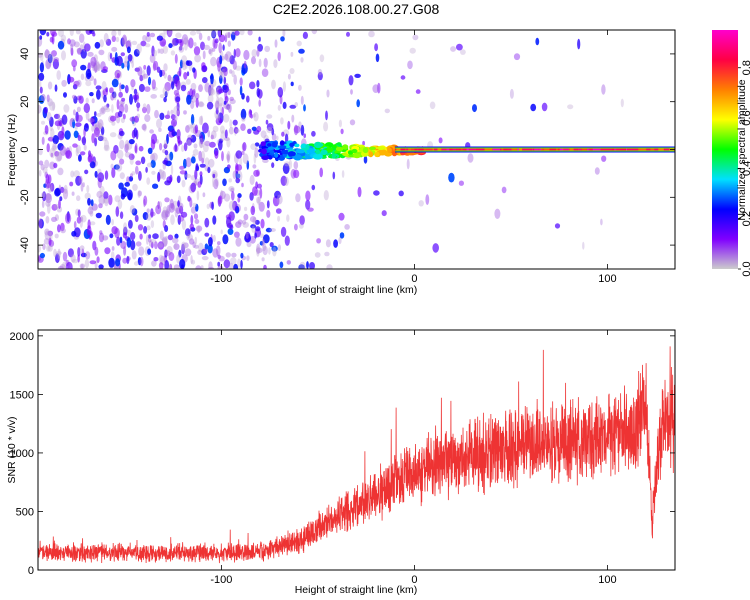  What do you see at coordinates (12, 449) in the screenshot?
I see `snr-y-axis-label: SNR (10 * v/v)` at bounding box center [12, 449].